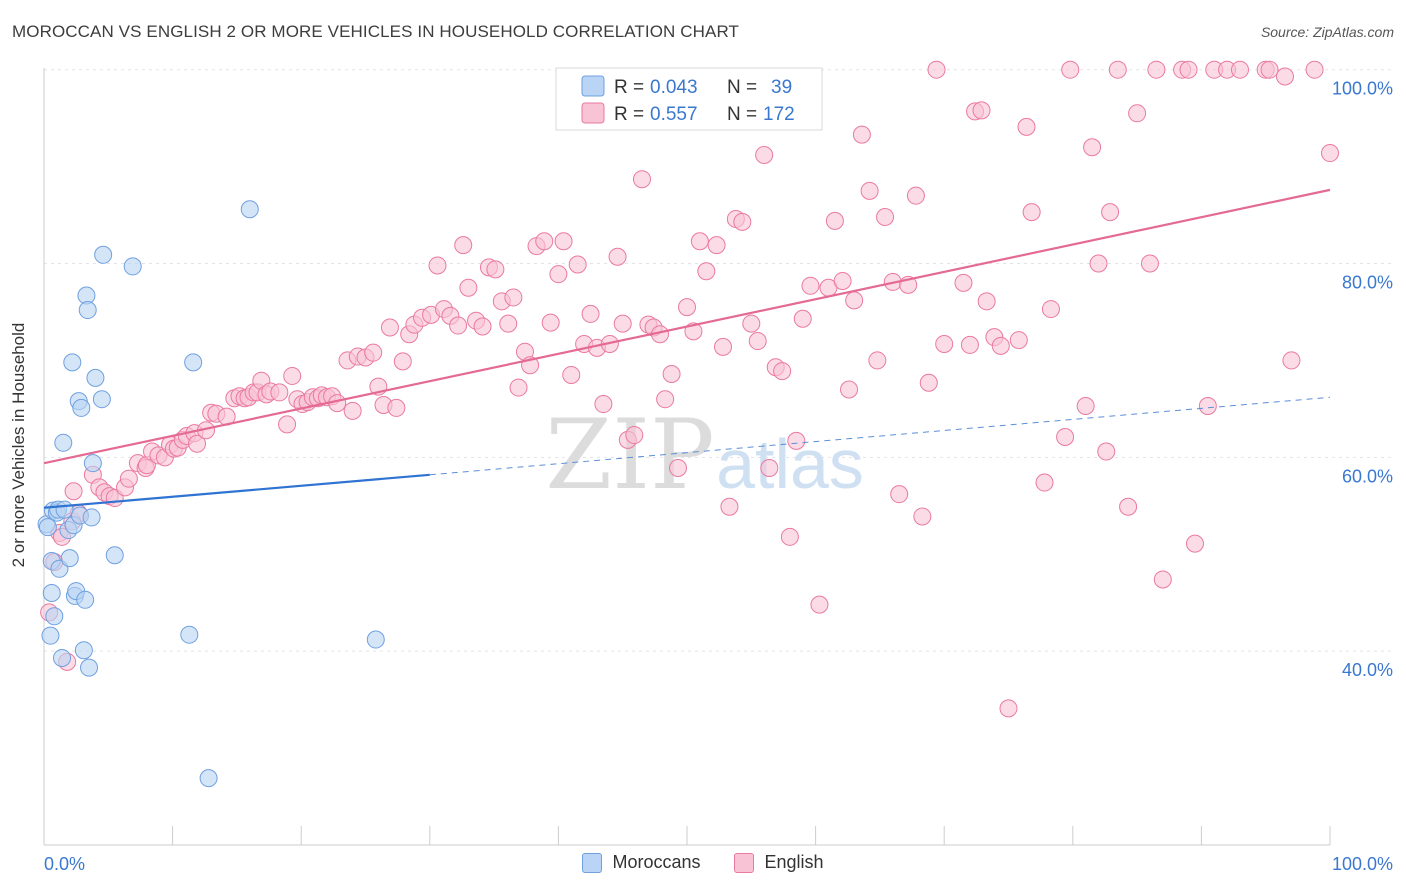 The width and height of the screenshot is (1406, 892). Describe the element at coordinates (593, 113) in the screenshot. I see `legend-swatch-english` at that location.